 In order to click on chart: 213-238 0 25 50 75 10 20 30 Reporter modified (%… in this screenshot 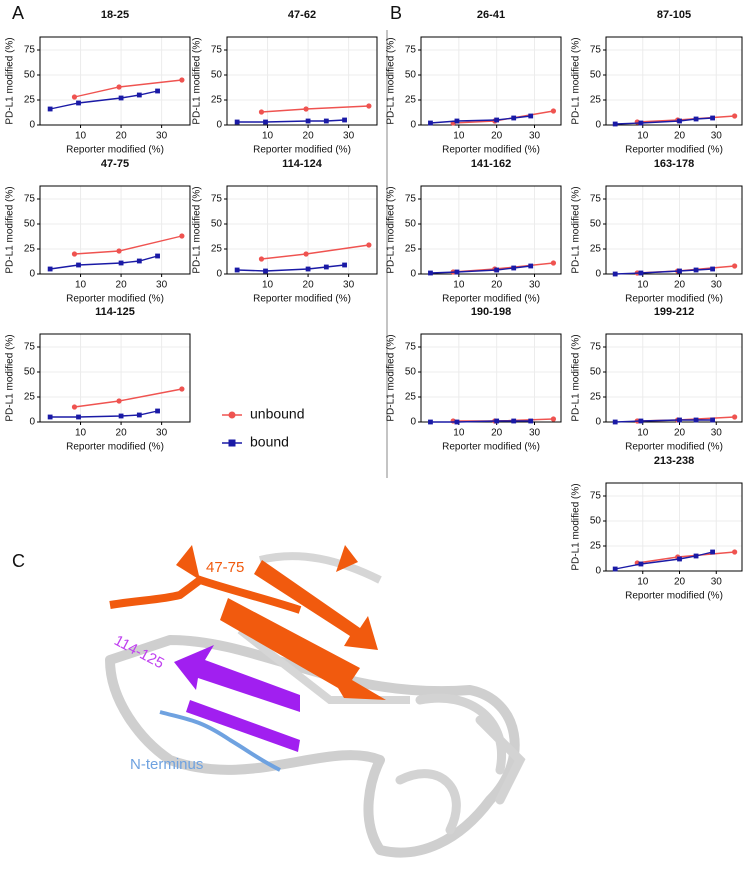, I will do `click(657, 528)`.